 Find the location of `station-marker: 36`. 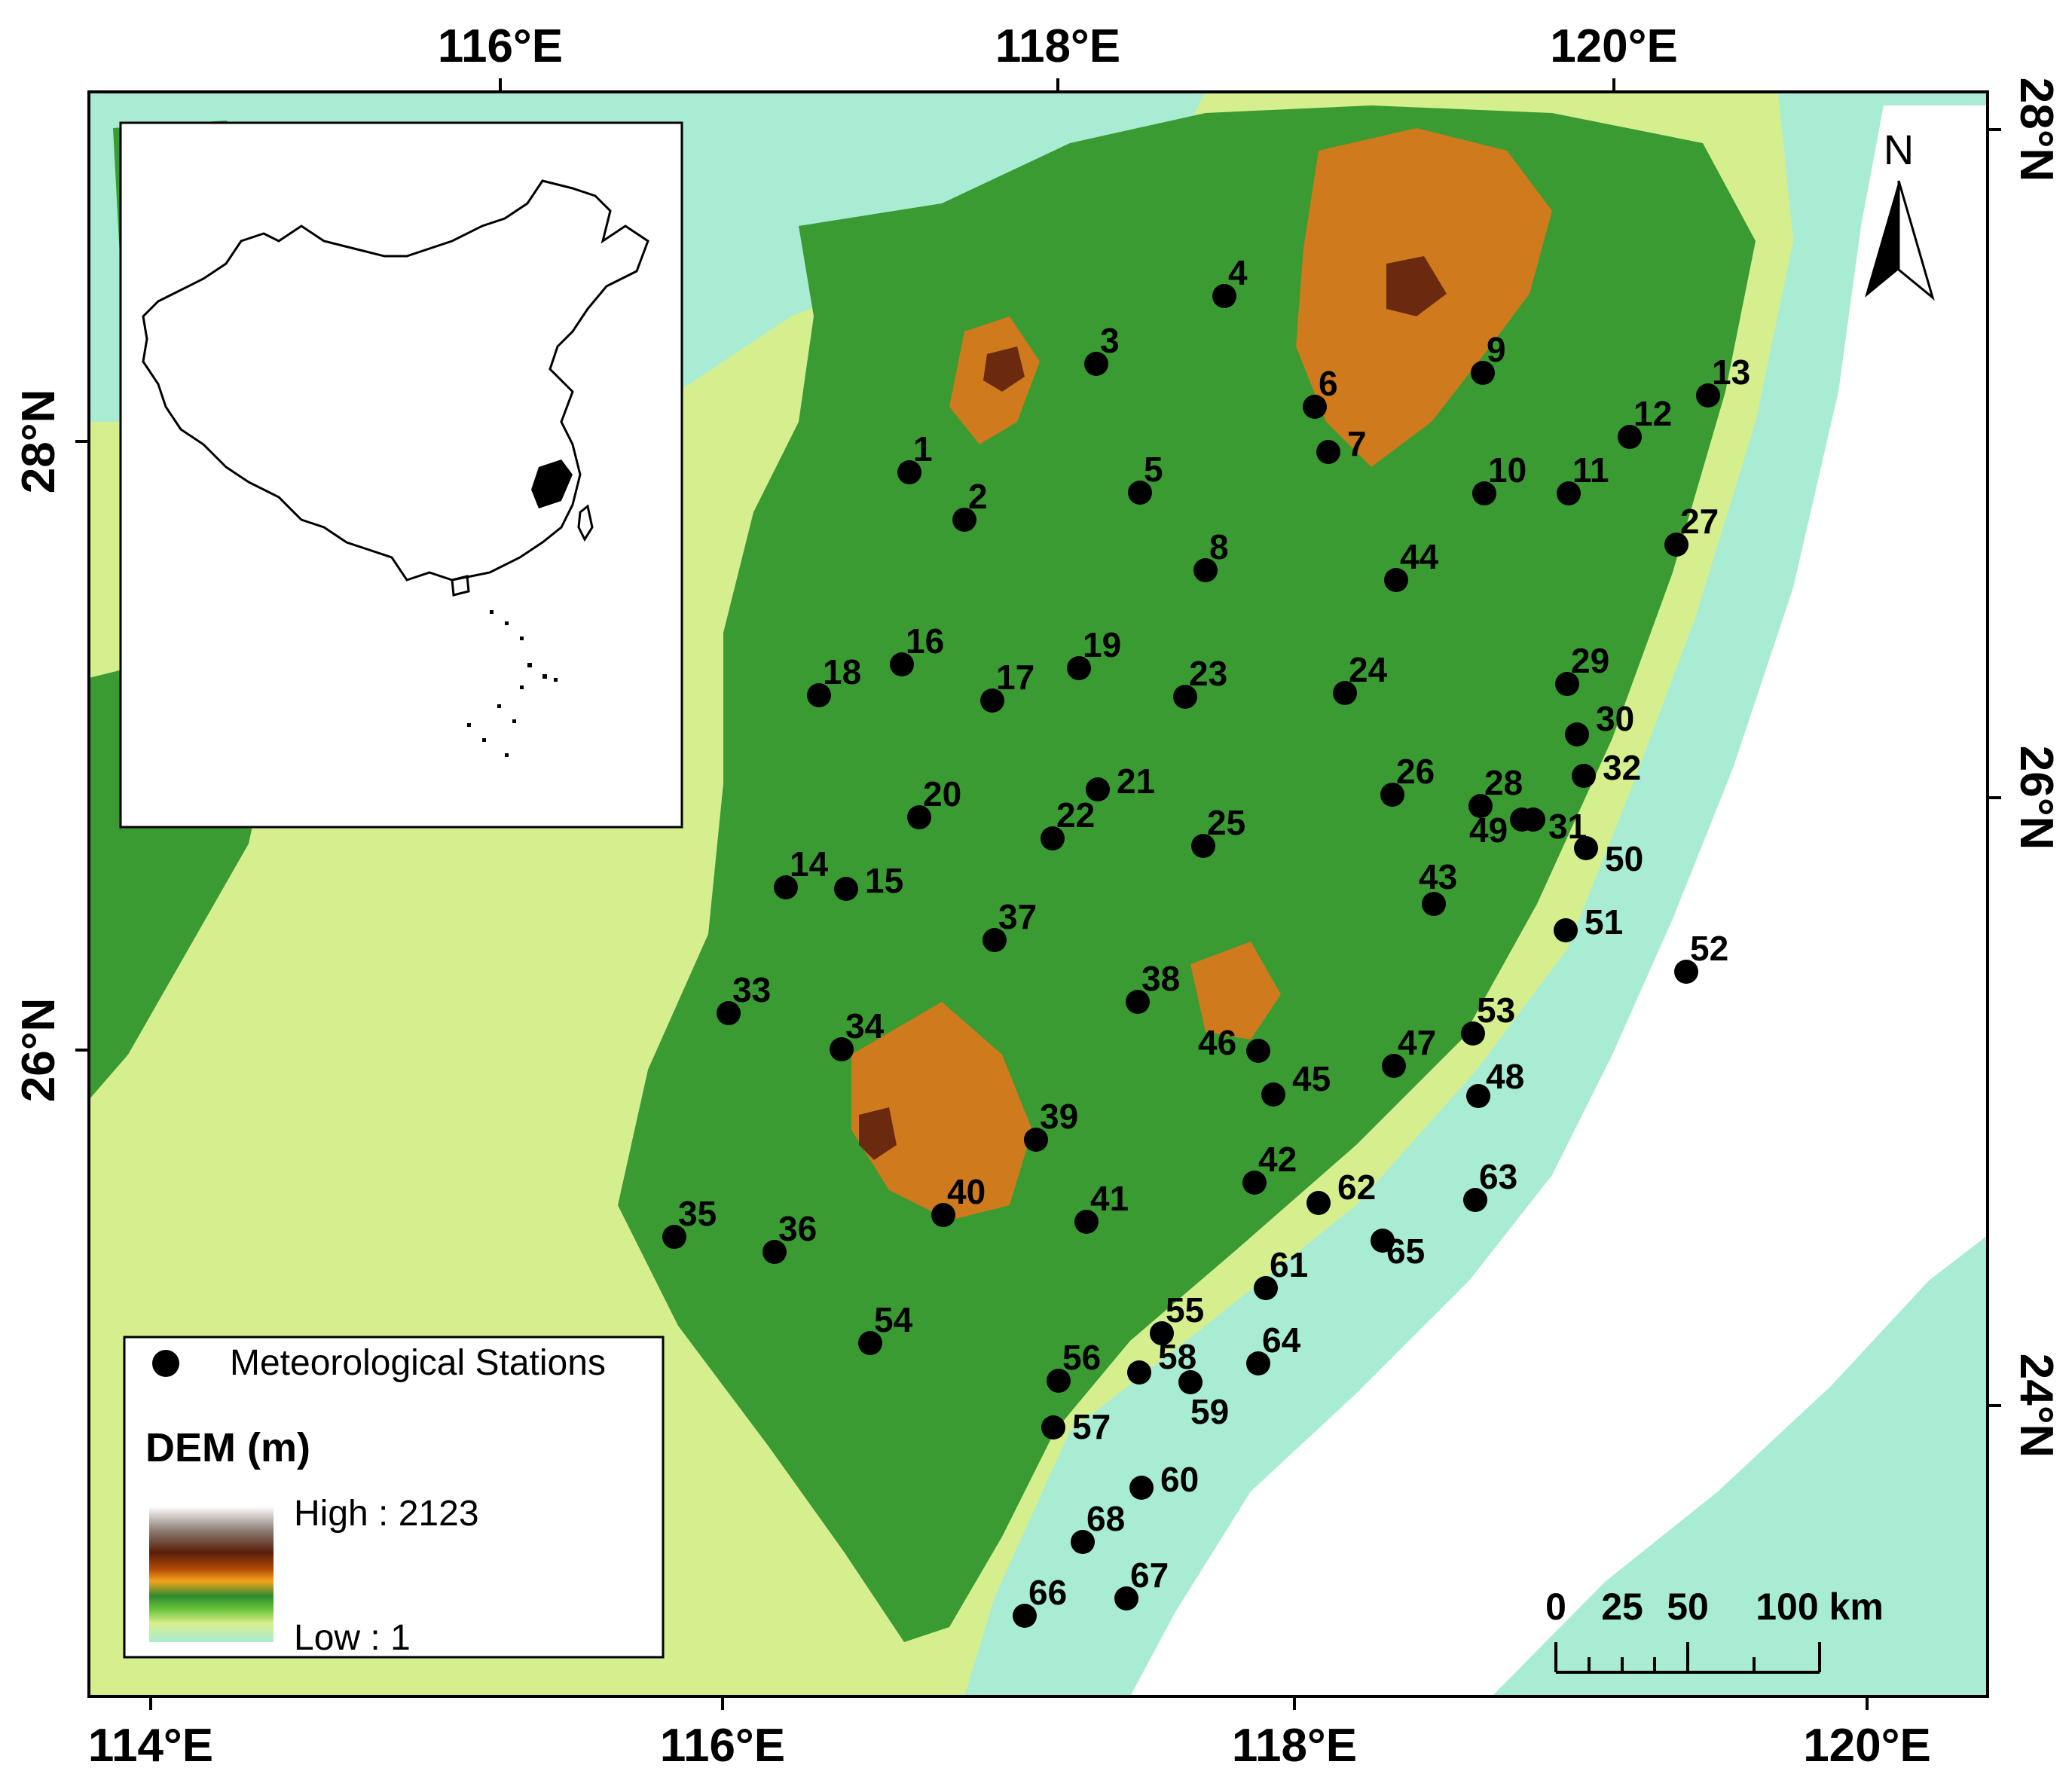

station-marker: 36 is located at coordinates (790, 1236).